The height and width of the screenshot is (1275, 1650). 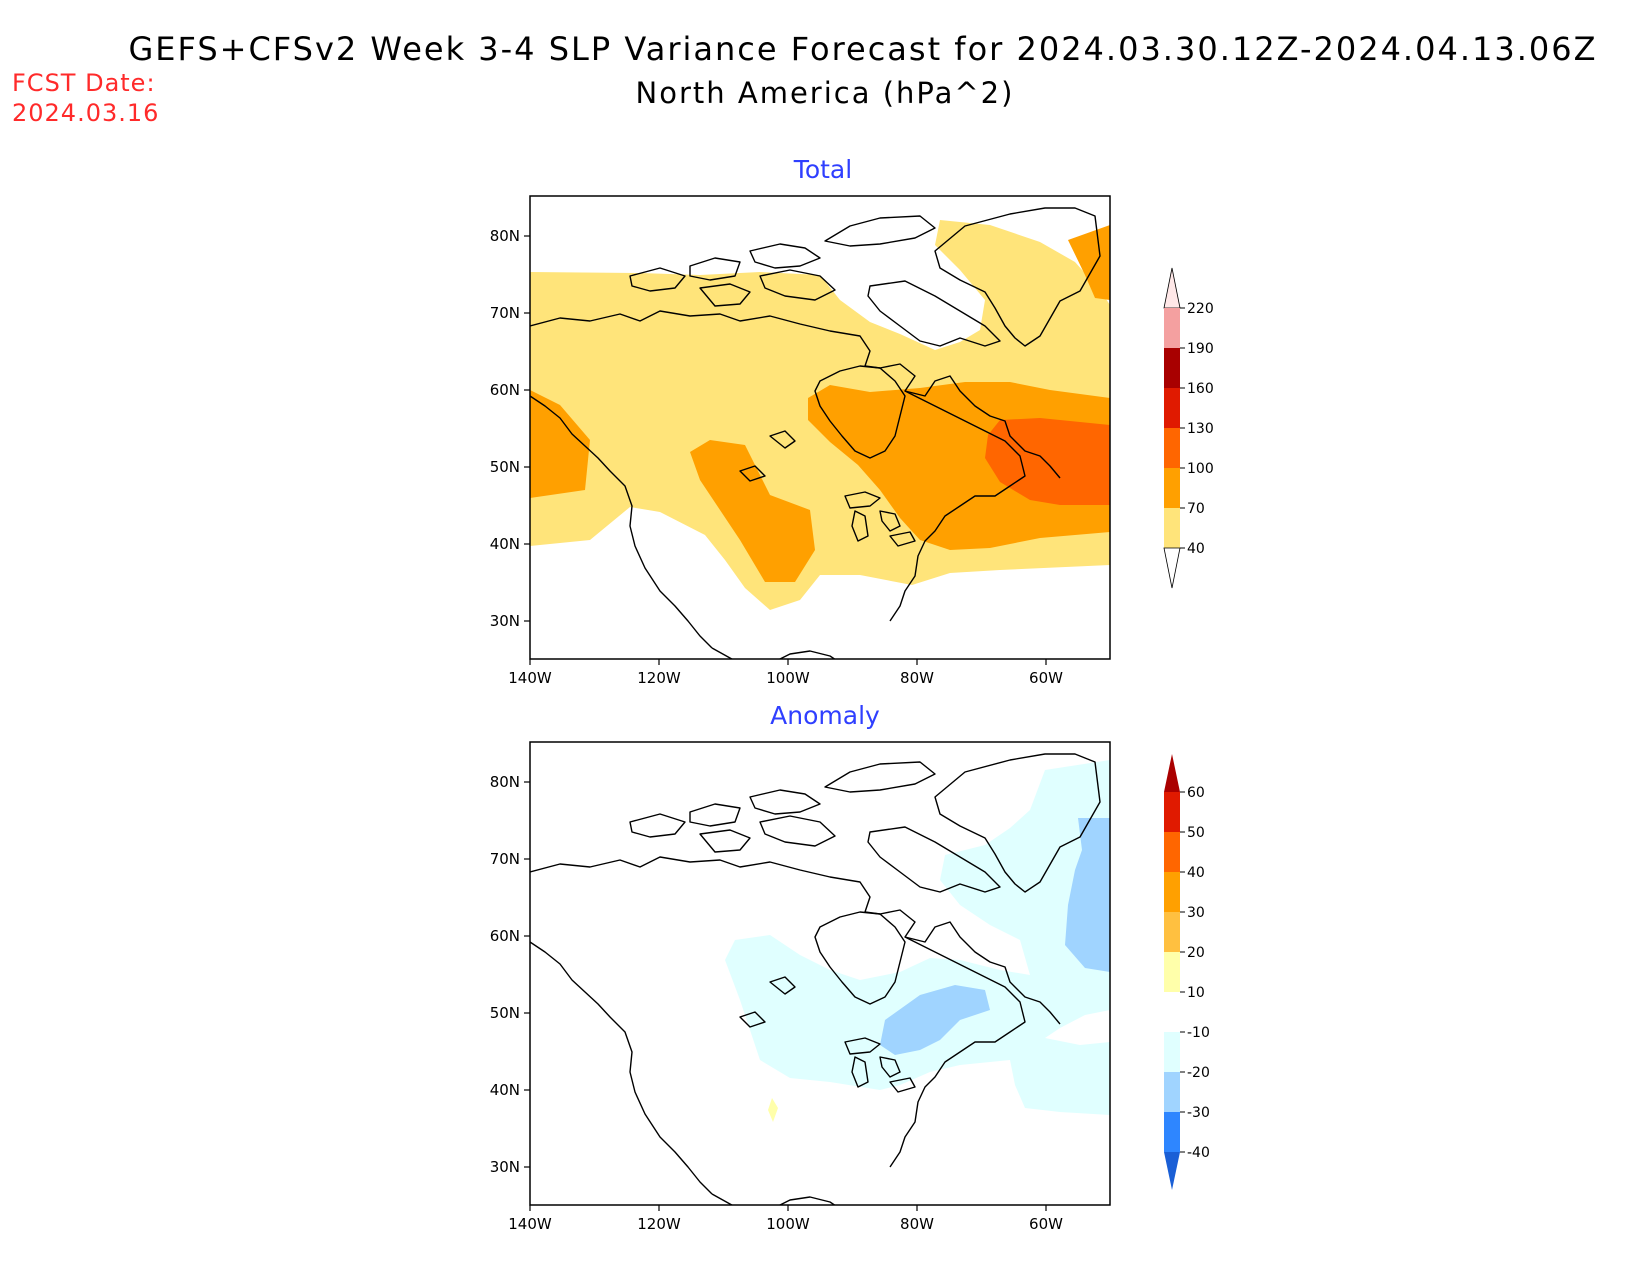 I want to click on anomaly-map, so click(x=820, y=973).